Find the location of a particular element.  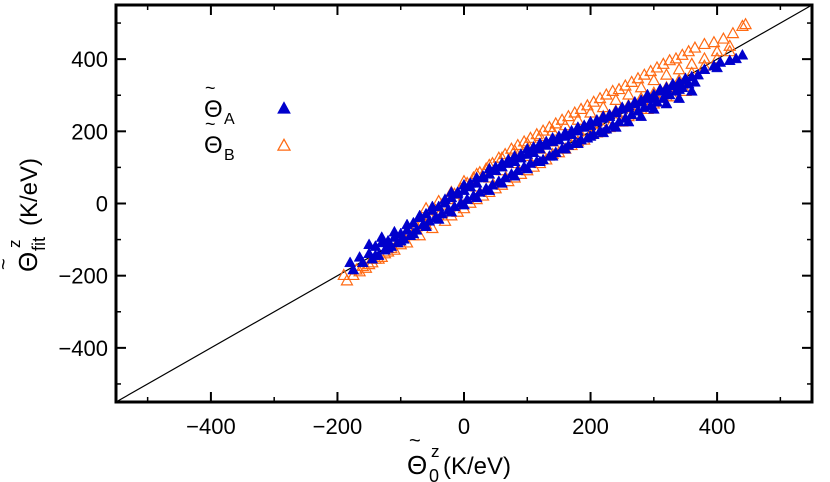

y-axis-label-unit: (K/eV) is located at coordinates (29, 192).